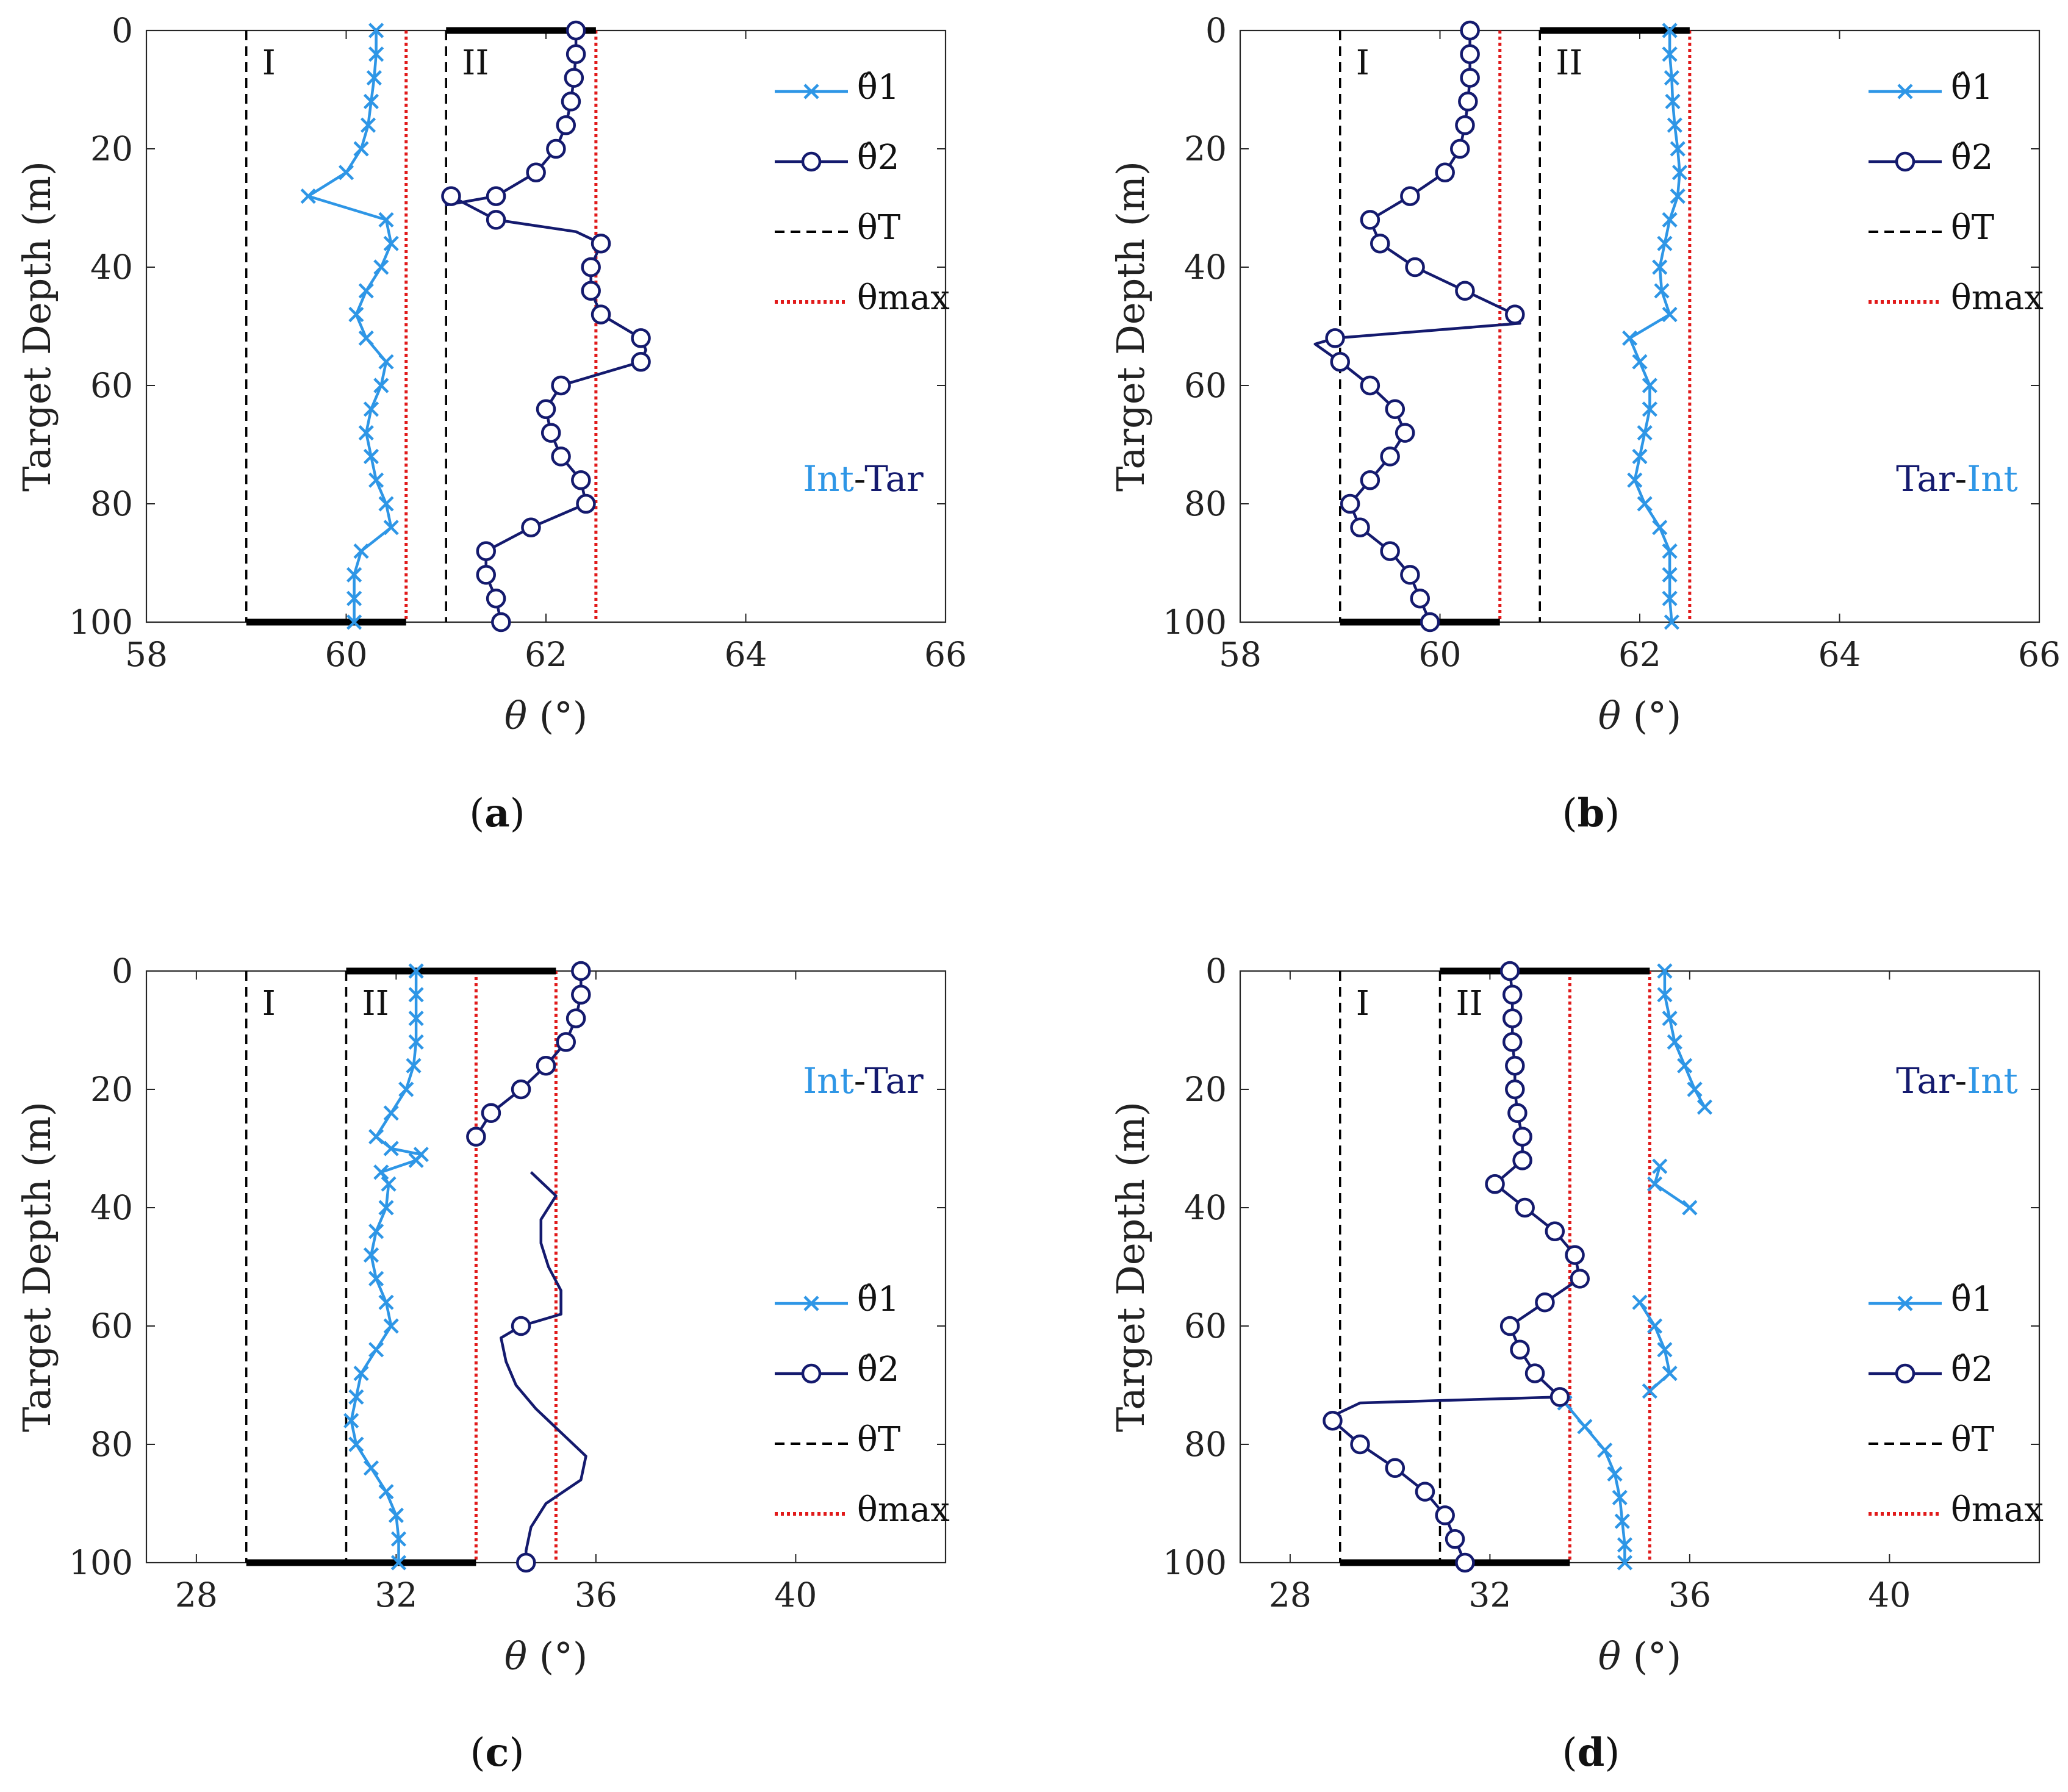 The image size is (2068, 1792). I want to click on y-tick-label: 20, so click(111, 148).